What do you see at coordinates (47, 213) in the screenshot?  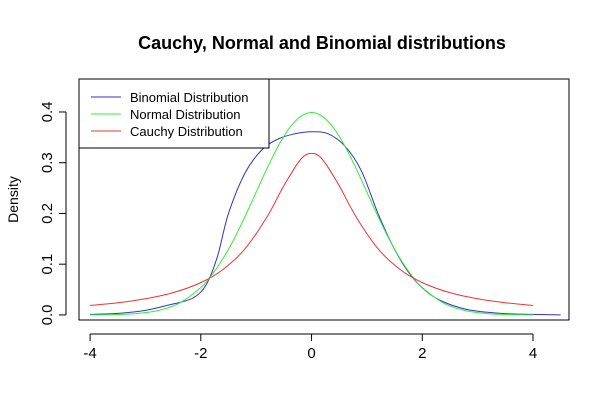 I see `y-tick-label: 0.2` at bounding box center [47, 213].